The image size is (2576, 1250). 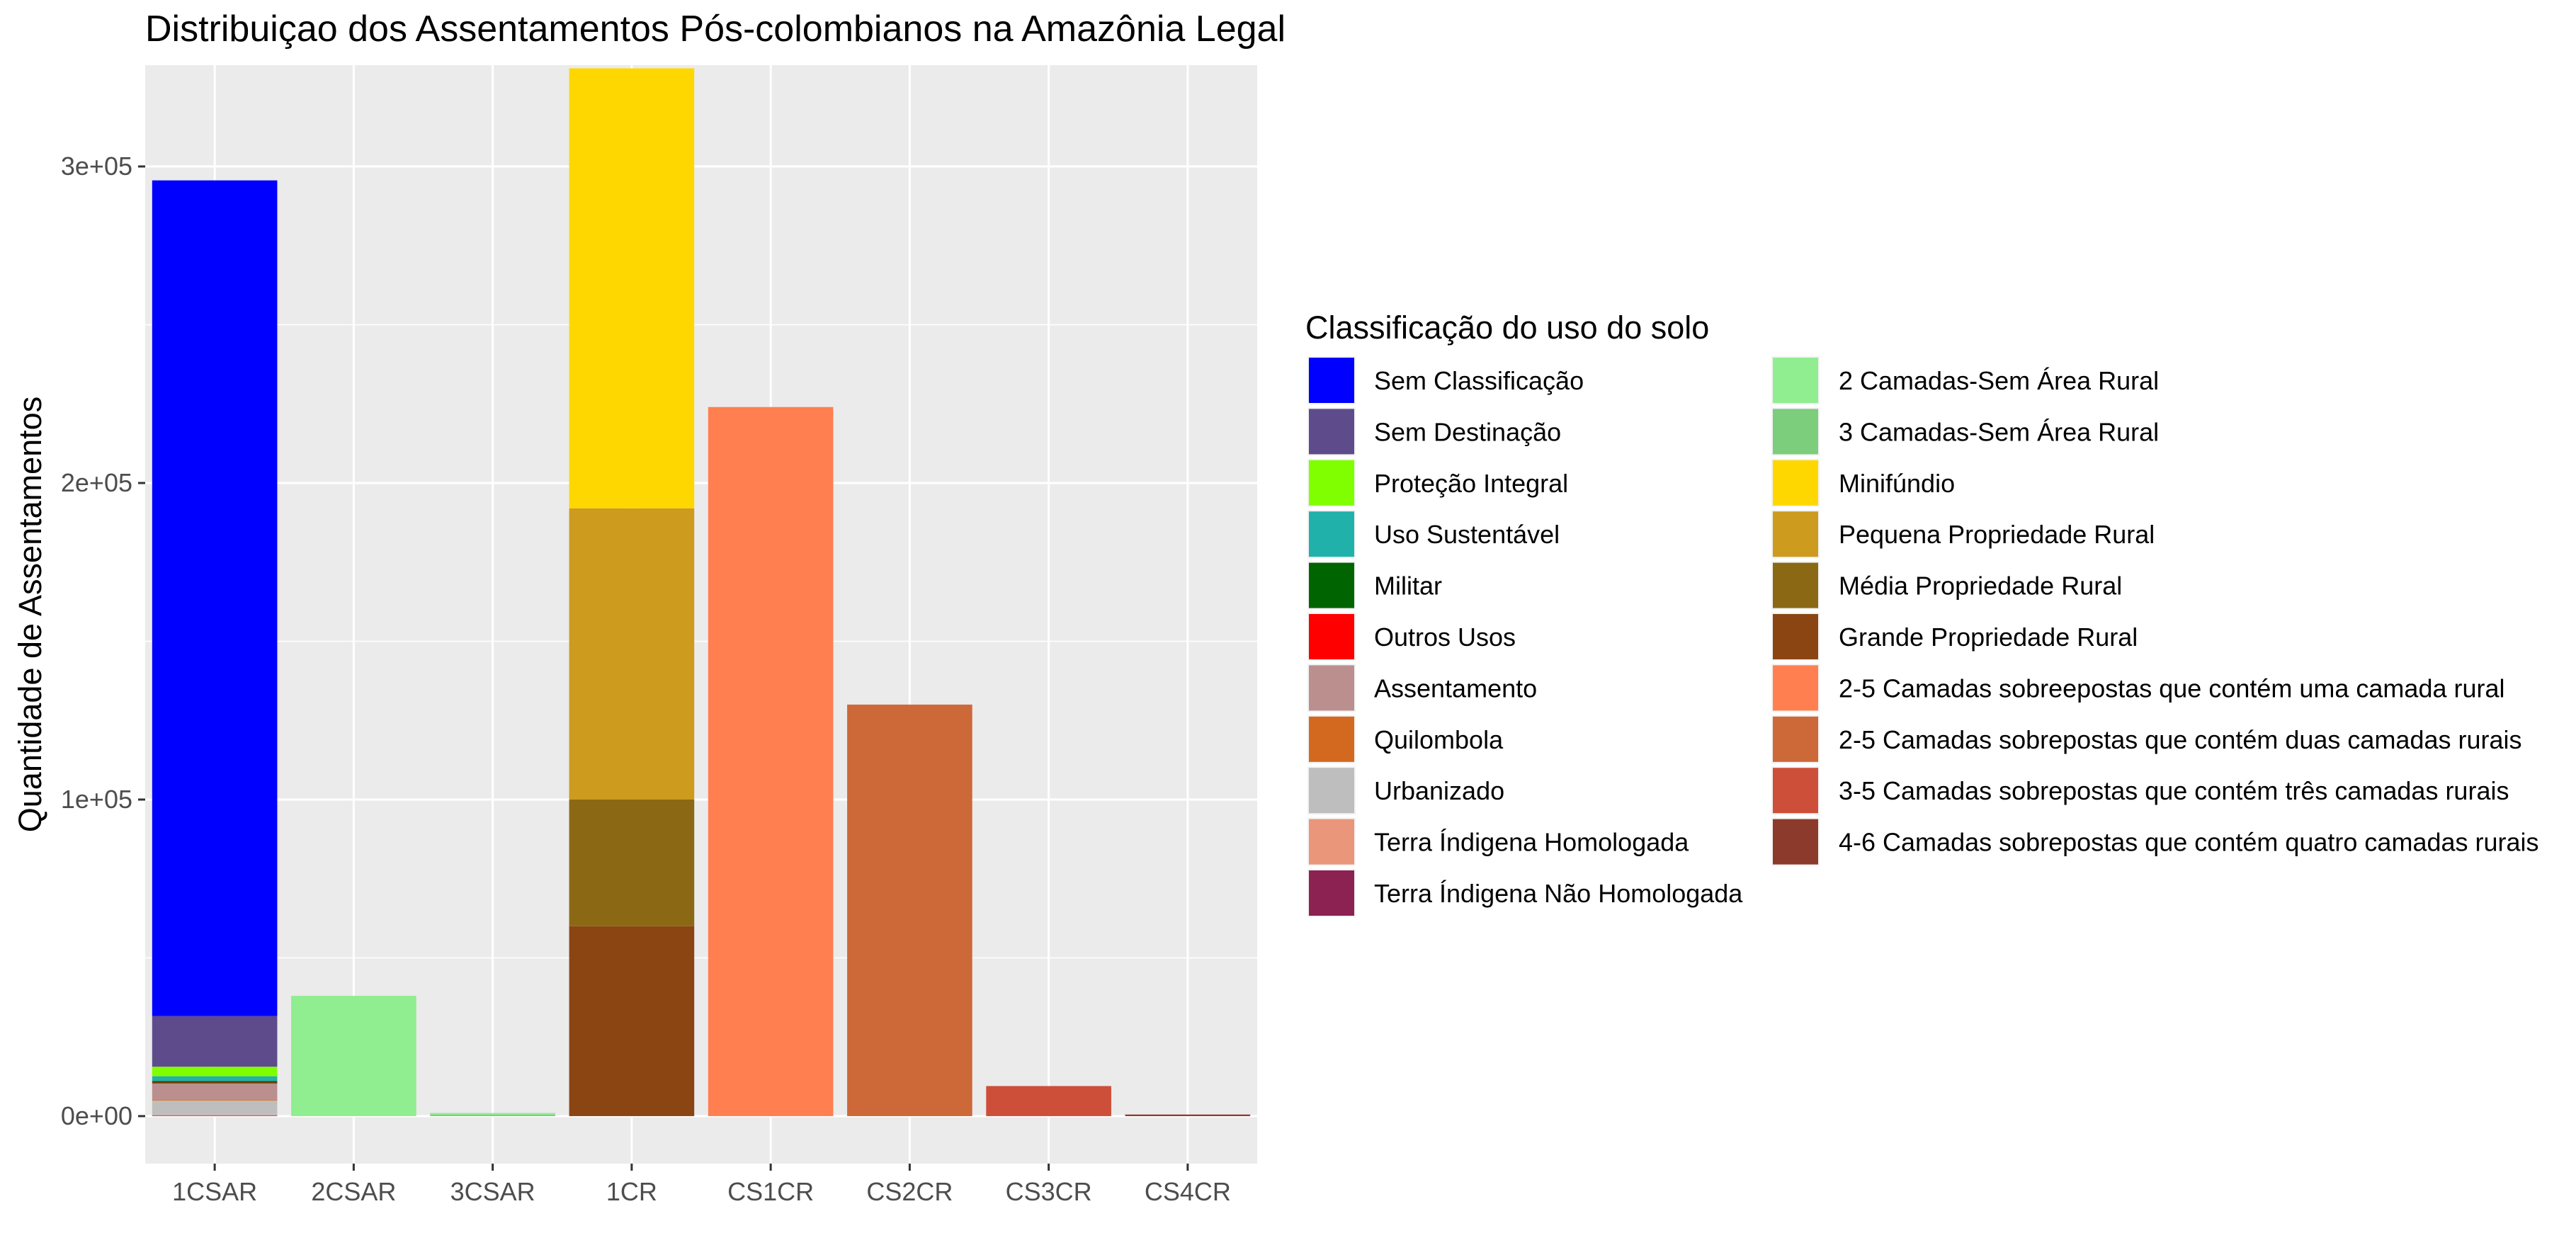 What do you see at coordinates (214, 1191) in the screenshot?
I see `x-tick-label: 1CSAR` at bounding box center [214, 1191].